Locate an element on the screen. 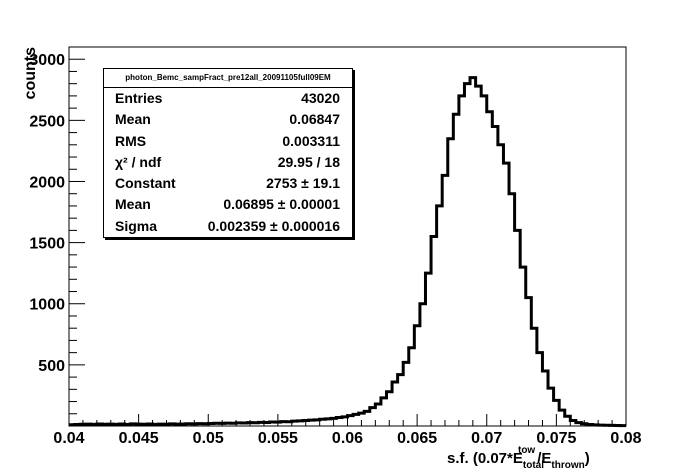  y-tick-label: 2000 is located at coordinates (47, 182).